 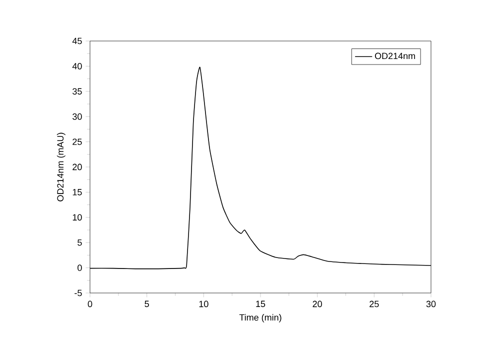 What do you see at coordinates (77, 192) in the screenshot?
I see `y-tick-label: 15` at bounding box center [77, 192].